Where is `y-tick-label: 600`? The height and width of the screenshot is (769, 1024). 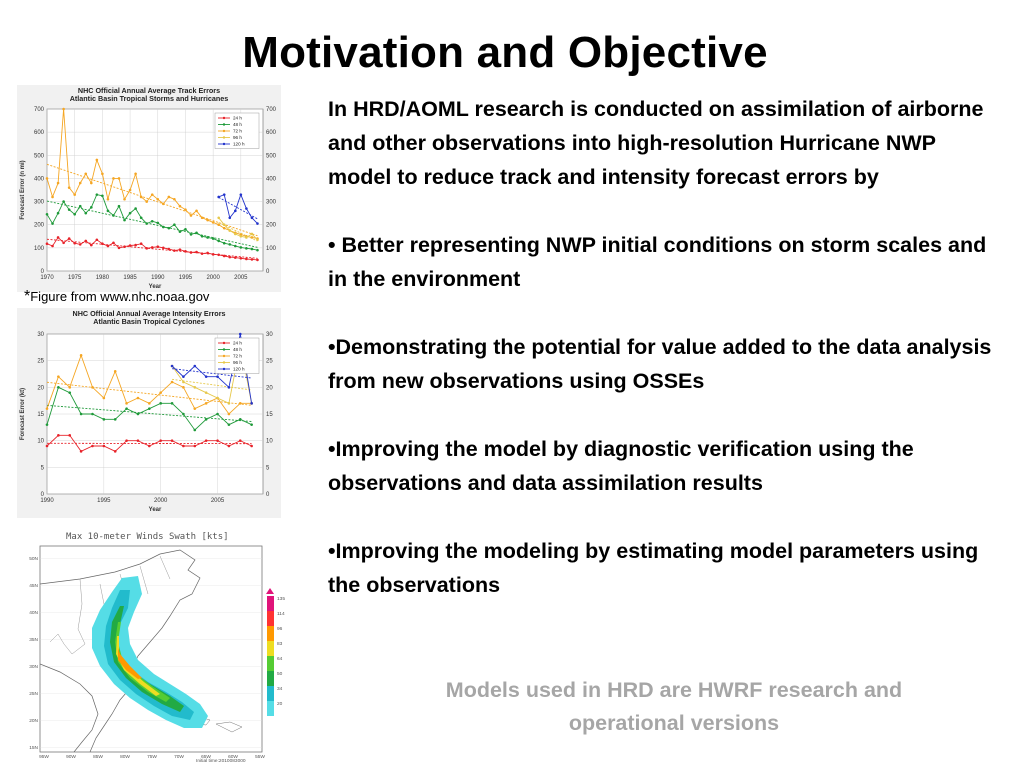
y-tick-label: 600 is located at coordinates (39, 133).